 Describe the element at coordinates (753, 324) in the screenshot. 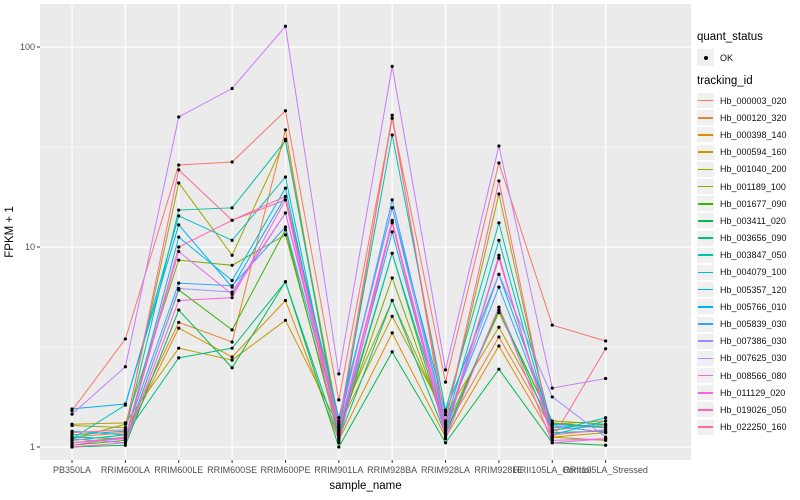

I see `legend-item-label: Hb_005839_030` at that location.